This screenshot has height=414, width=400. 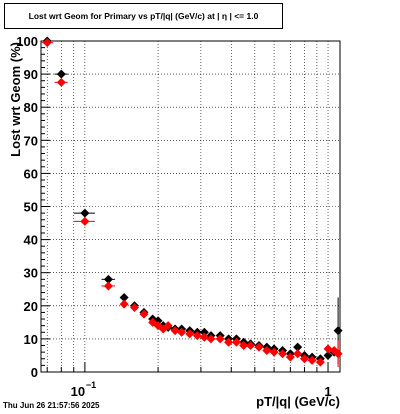 What do you see at coordinates (31, 339) in the screenshot?
I see `y-tick-label: 10` at bounding box center [31, 339].